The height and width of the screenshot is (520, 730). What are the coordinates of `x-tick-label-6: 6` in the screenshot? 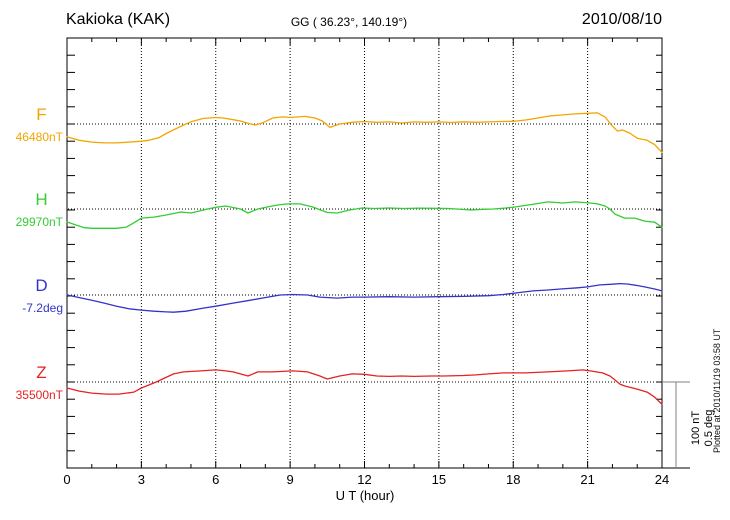 It's located at (216, 479).